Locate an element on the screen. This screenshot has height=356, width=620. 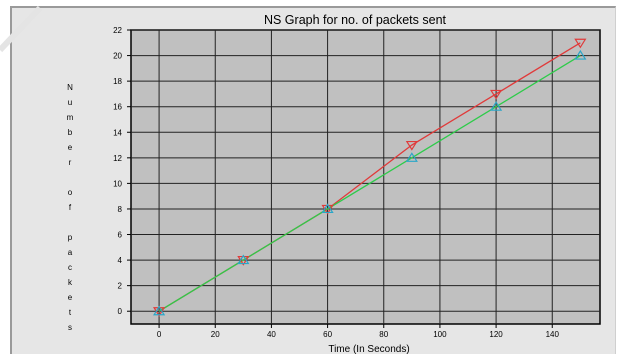
chart-title: NS Graph for no. of packets sent is located at coordinates (355, 20).